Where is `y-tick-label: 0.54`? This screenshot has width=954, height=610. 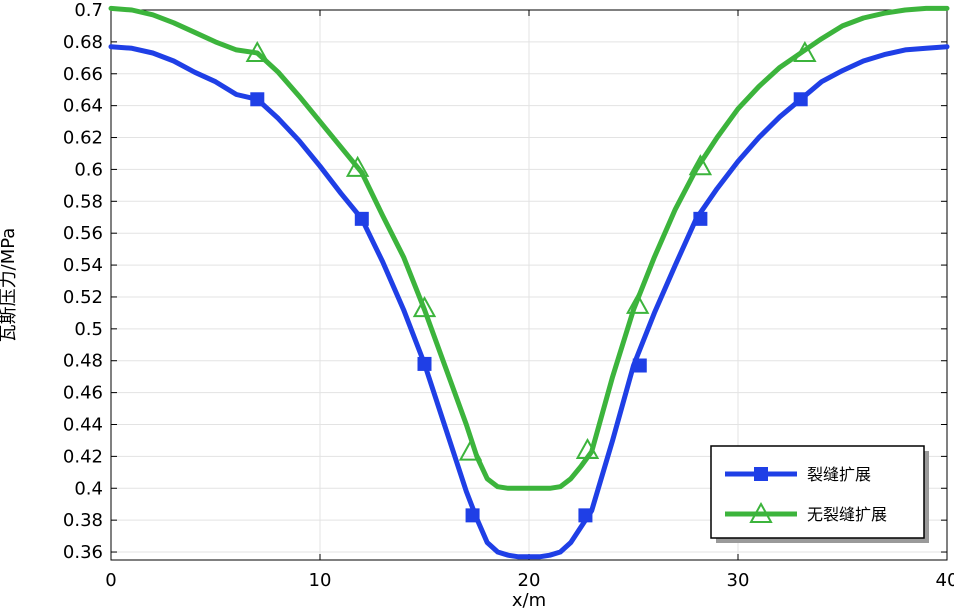 y-tick-label: 0.54 is located at coordinates (83, 265).